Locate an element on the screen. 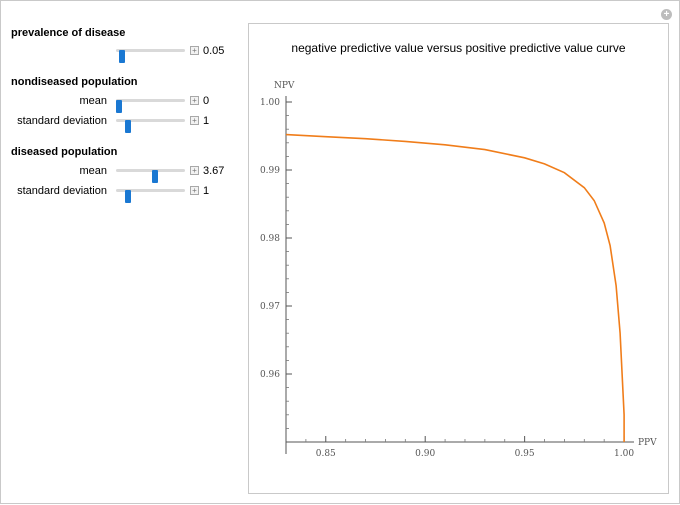 This screenshot has width=680, height=505. close-icon: + is located at coordinates (666, 14).